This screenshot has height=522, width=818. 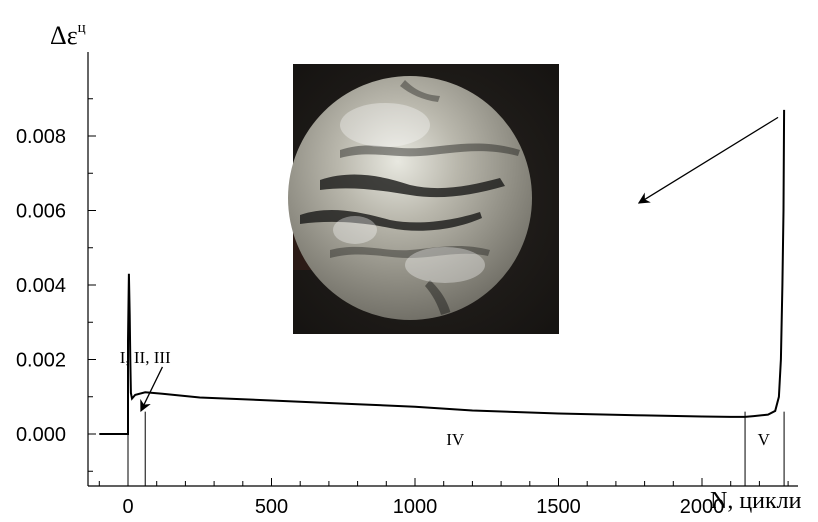 I want to click on y-tick-label: 0.006, so click(x=41, y=212).